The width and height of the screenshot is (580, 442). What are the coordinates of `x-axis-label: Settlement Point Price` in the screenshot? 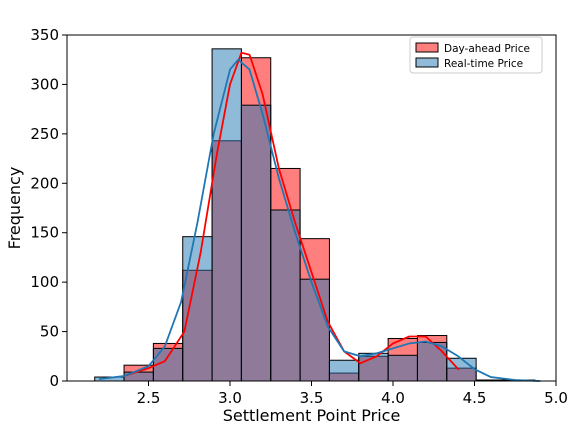 It's located at (312, 415).